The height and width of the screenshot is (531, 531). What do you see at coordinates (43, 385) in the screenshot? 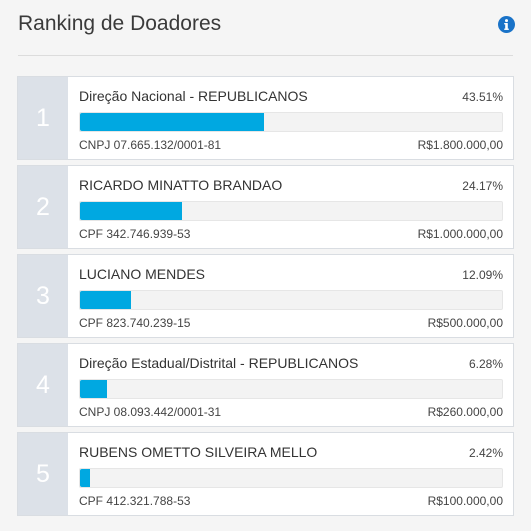
I see `rank-number: 4` at bounding box center [43, 385].